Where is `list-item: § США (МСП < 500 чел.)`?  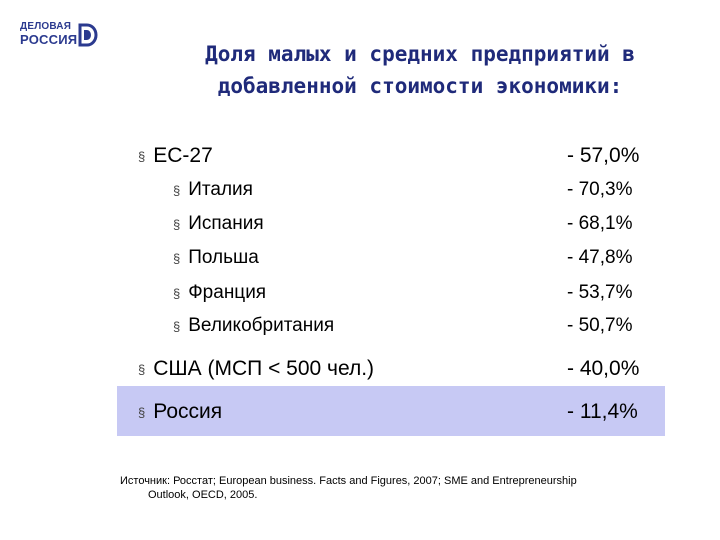
list-item: § США (МСП < 500 чел.) is located at coordinates (256, 369).